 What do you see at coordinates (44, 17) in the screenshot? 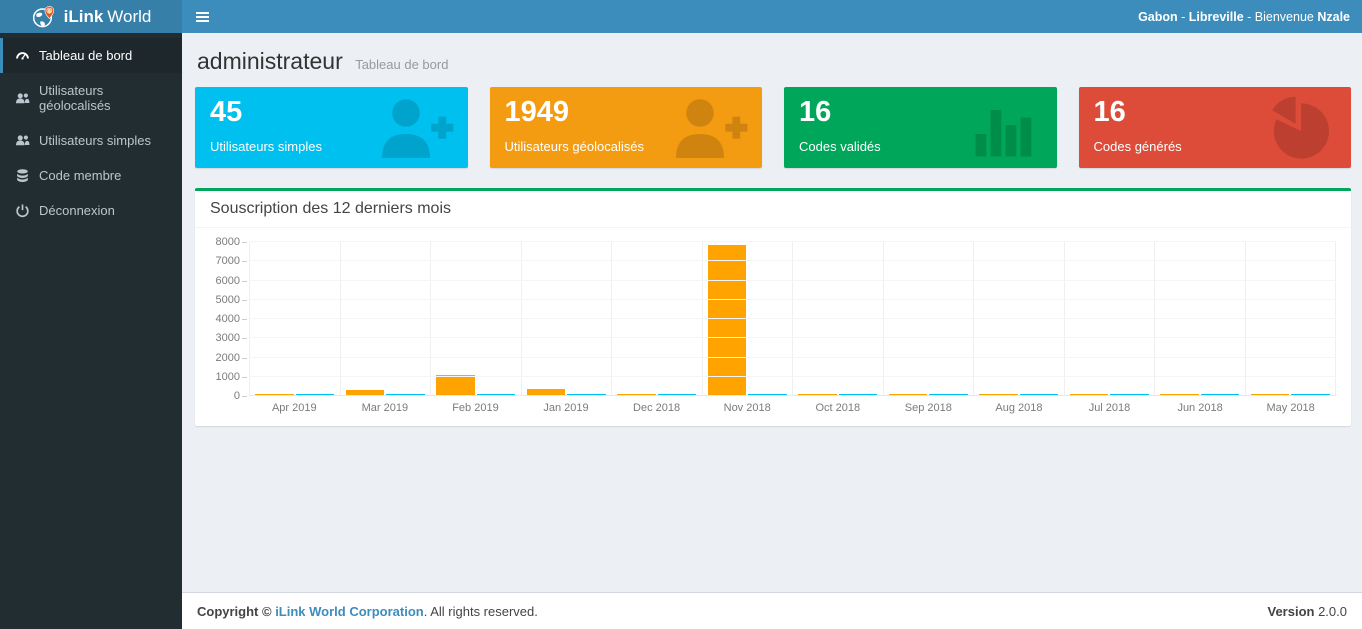
I see `globe-pin-logo-icon: $` at bounding box center [44, 17].